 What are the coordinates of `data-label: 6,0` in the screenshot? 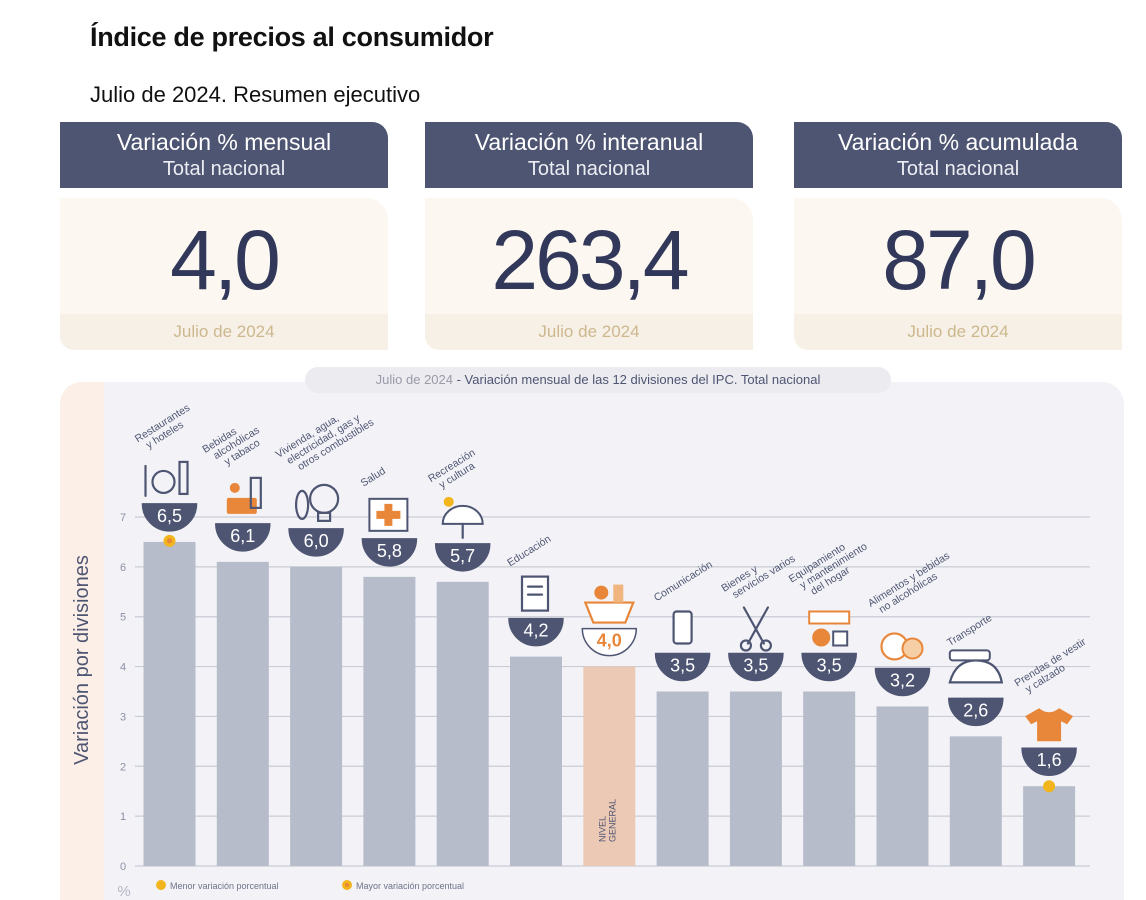 It's located at (316, 541).